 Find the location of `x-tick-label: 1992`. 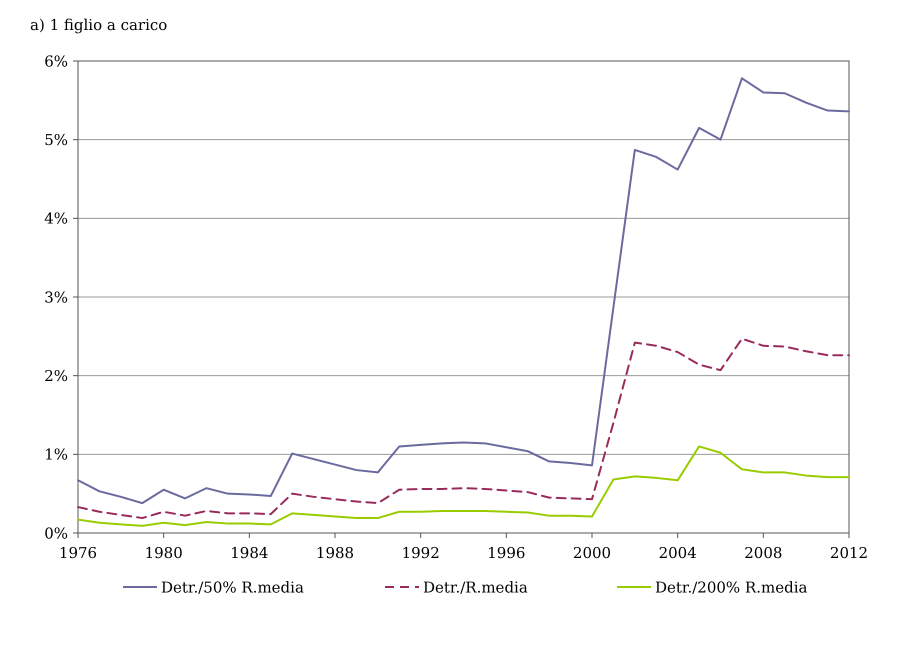

x-tick-label: 1992 is located at coordinates (421, 553).